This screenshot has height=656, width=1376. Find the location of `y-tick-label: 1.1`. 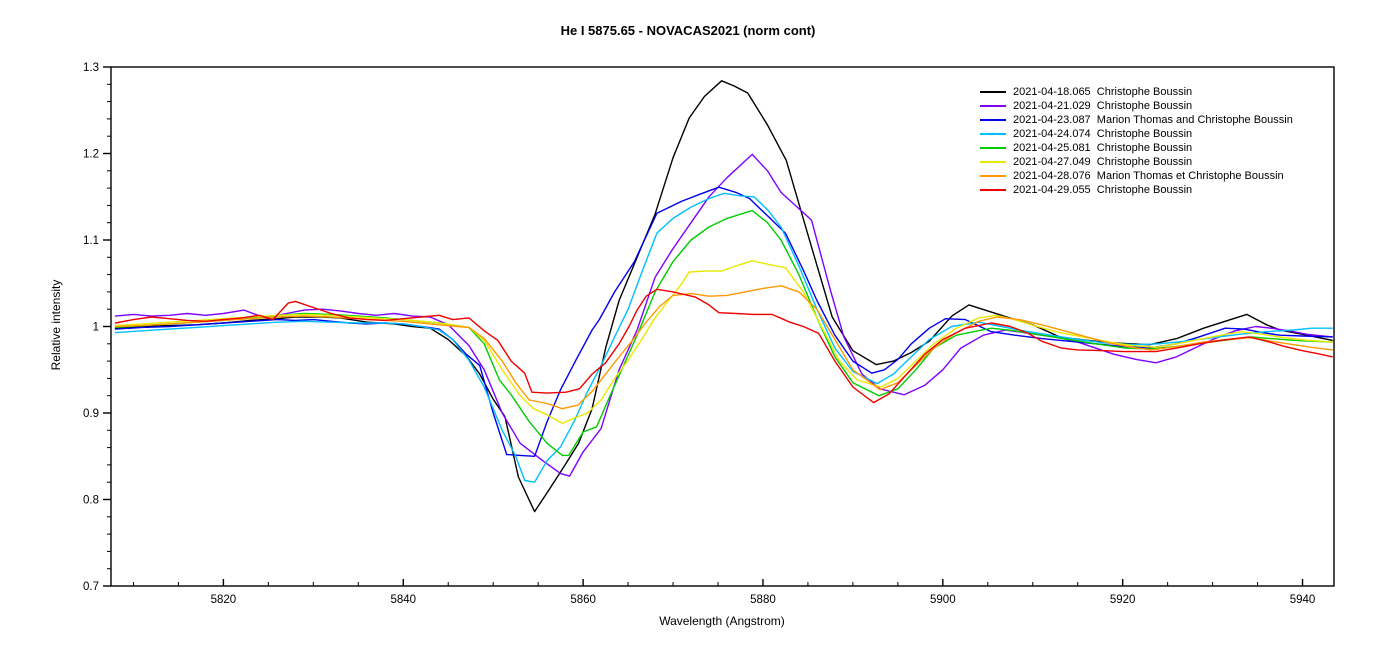

y-tick-label: 1.1 is located at coordinates (91, 241).